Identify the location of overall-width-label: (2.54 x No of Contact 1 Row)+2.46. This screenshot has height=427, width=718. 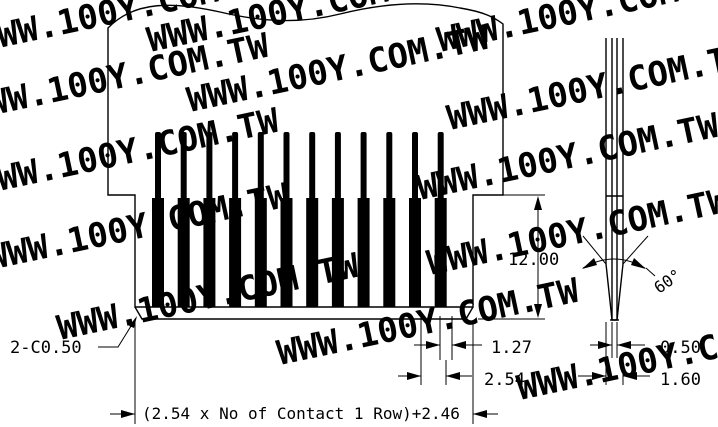
(301, 413).